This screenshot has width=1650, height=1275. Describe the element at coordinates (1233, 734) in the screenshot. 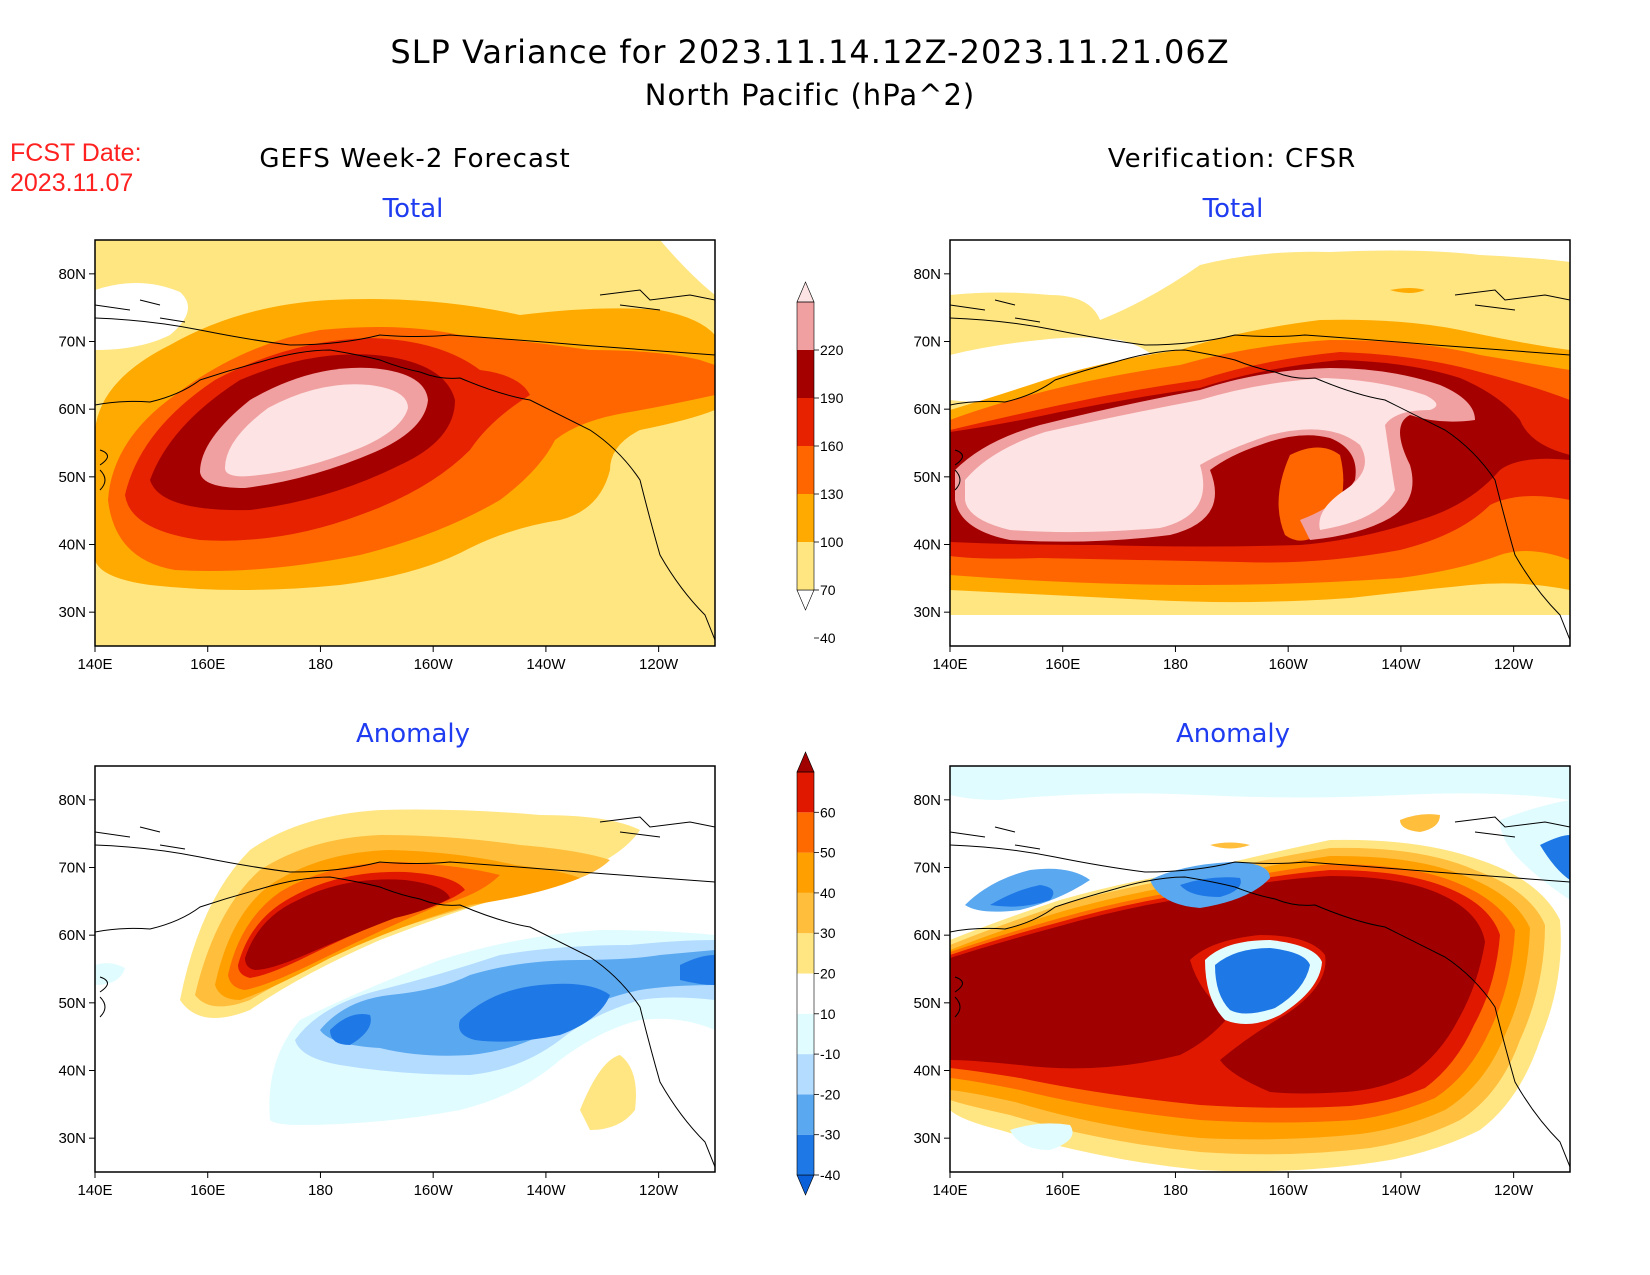

I see `panel-title-verification-anomaly: Anomaly` at that location.